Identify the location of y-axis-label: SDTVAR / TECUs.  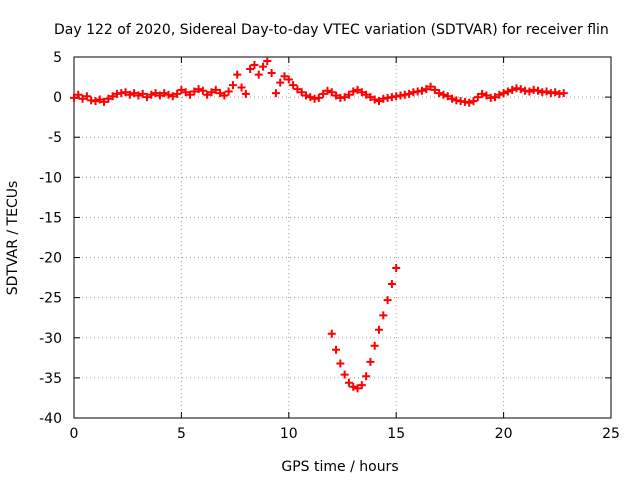
(13, 238).